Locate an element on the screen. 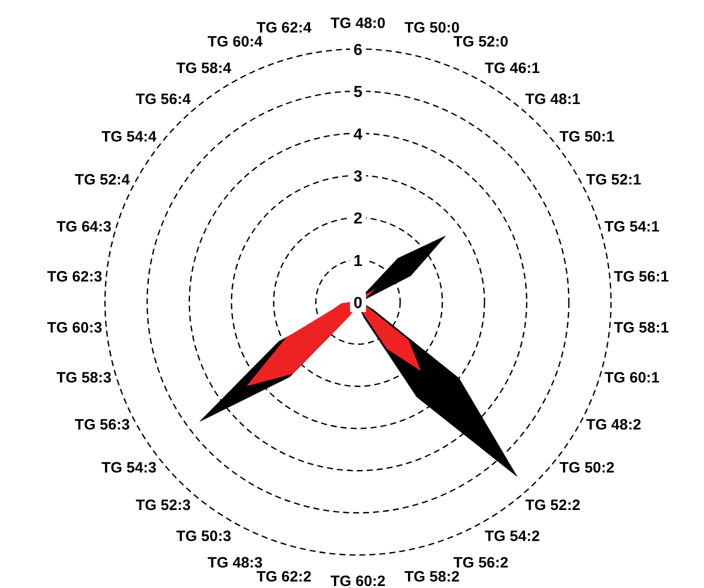 Image resolution: width=704 pixels, height=588 pixels. spoke-label: TG 56:4 is located at coordinates (164, 99).